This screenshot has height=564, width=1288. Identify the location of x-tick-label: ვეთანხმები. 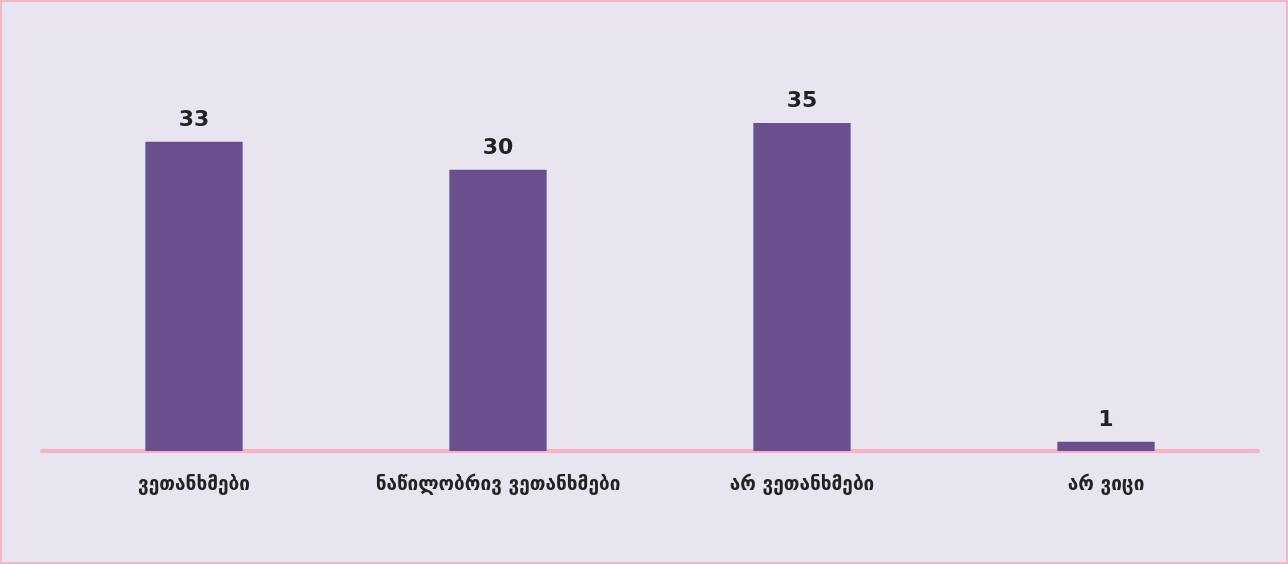
(194, 483).